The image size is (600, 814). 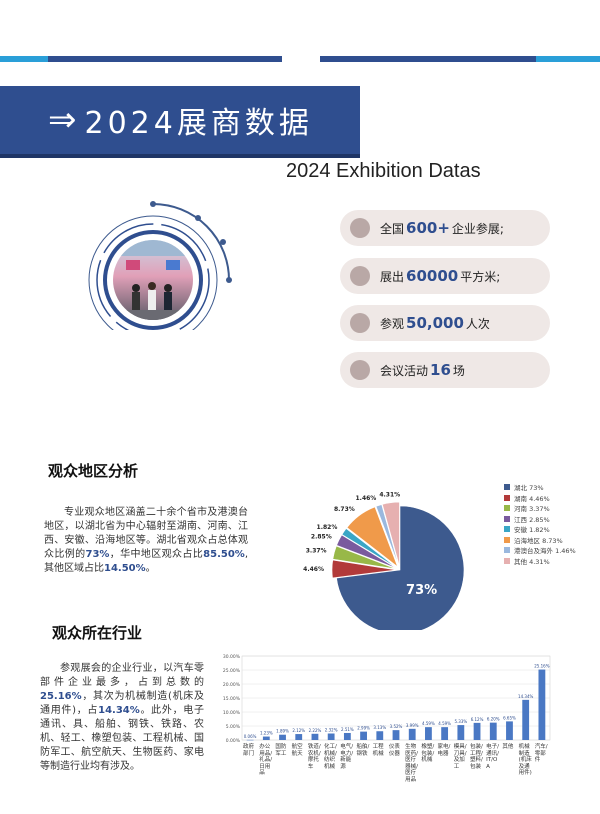 What do you see at coordinates (532, 509) in the screenshot?
I see `legend-label: 河南 3.37%` at bounding box center [532, 509].